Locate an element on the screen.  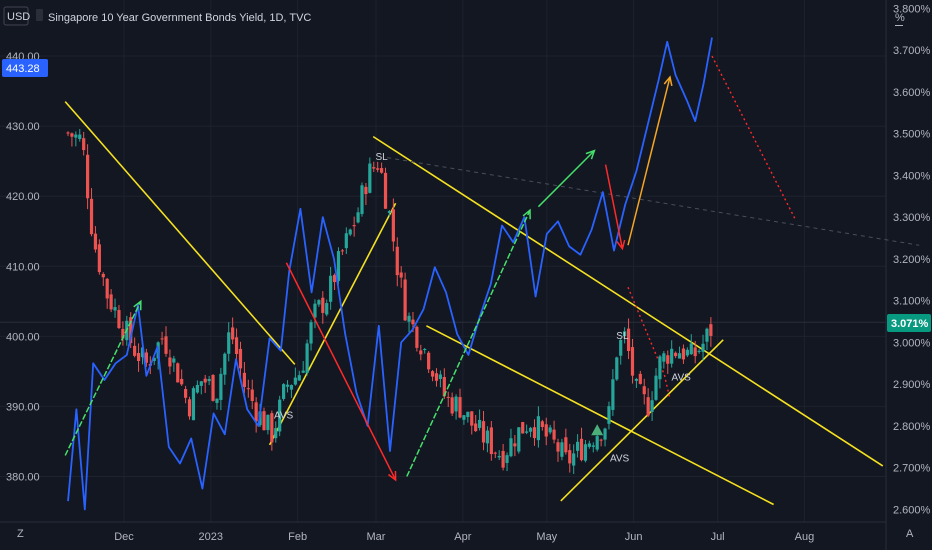
currency-box is located at coordinates (16, 16).